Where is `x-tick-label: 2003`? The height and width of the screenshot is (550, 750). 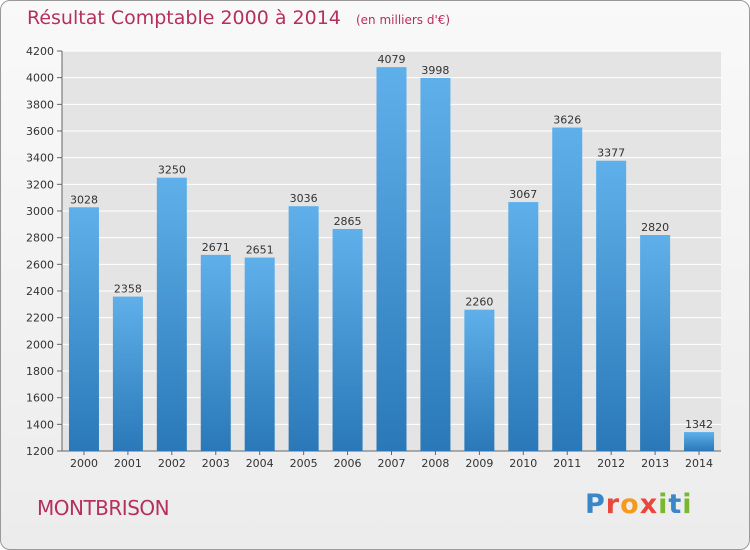
x-tick-label: 2003 is located at coordinates (216, 463).